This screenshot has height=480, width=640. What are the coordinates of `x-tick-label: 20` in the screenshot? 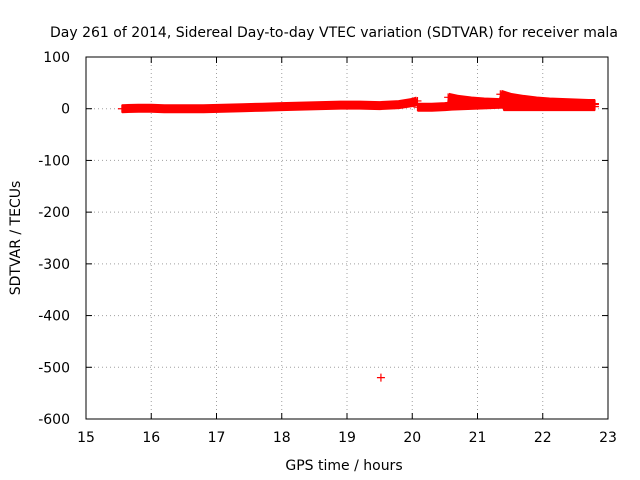 It's located at (412, 438).